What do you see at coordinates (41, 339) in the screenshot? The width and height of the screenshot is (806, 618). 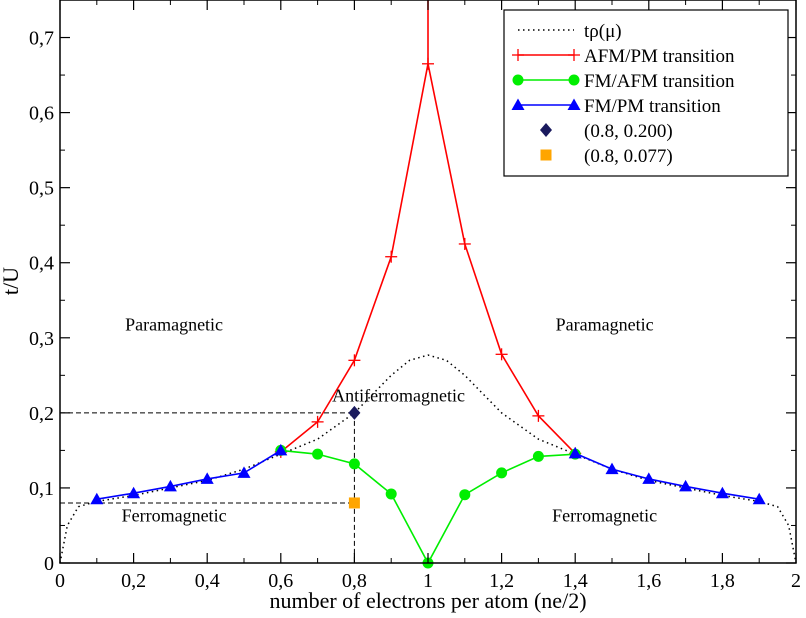 I see `y-tick-label: 0,3` at bounding box center [41, 339].